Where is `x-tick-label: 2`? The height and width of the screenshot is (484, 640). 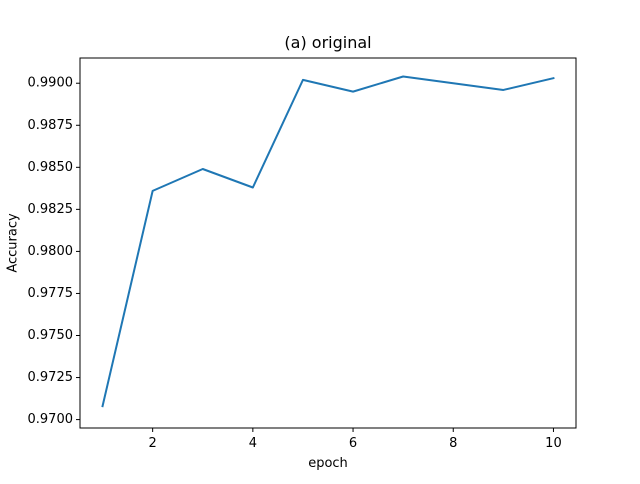
x-tick-label: 2 is located at coordinates (153, 443).